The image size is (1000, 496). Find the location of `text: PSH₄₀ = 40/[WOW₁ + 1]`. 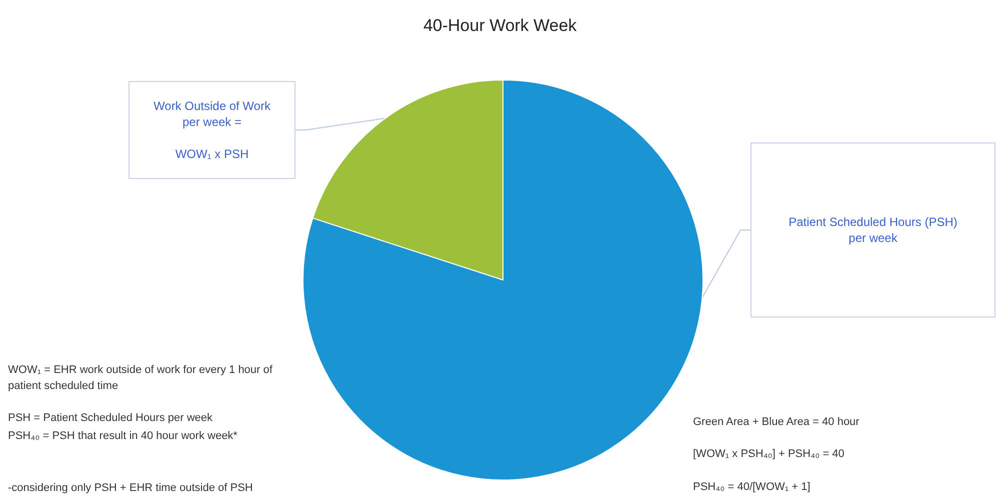

text: PSH₄₀ = 40/[WOW₁ + 1] is located at coordinates (751, 487).